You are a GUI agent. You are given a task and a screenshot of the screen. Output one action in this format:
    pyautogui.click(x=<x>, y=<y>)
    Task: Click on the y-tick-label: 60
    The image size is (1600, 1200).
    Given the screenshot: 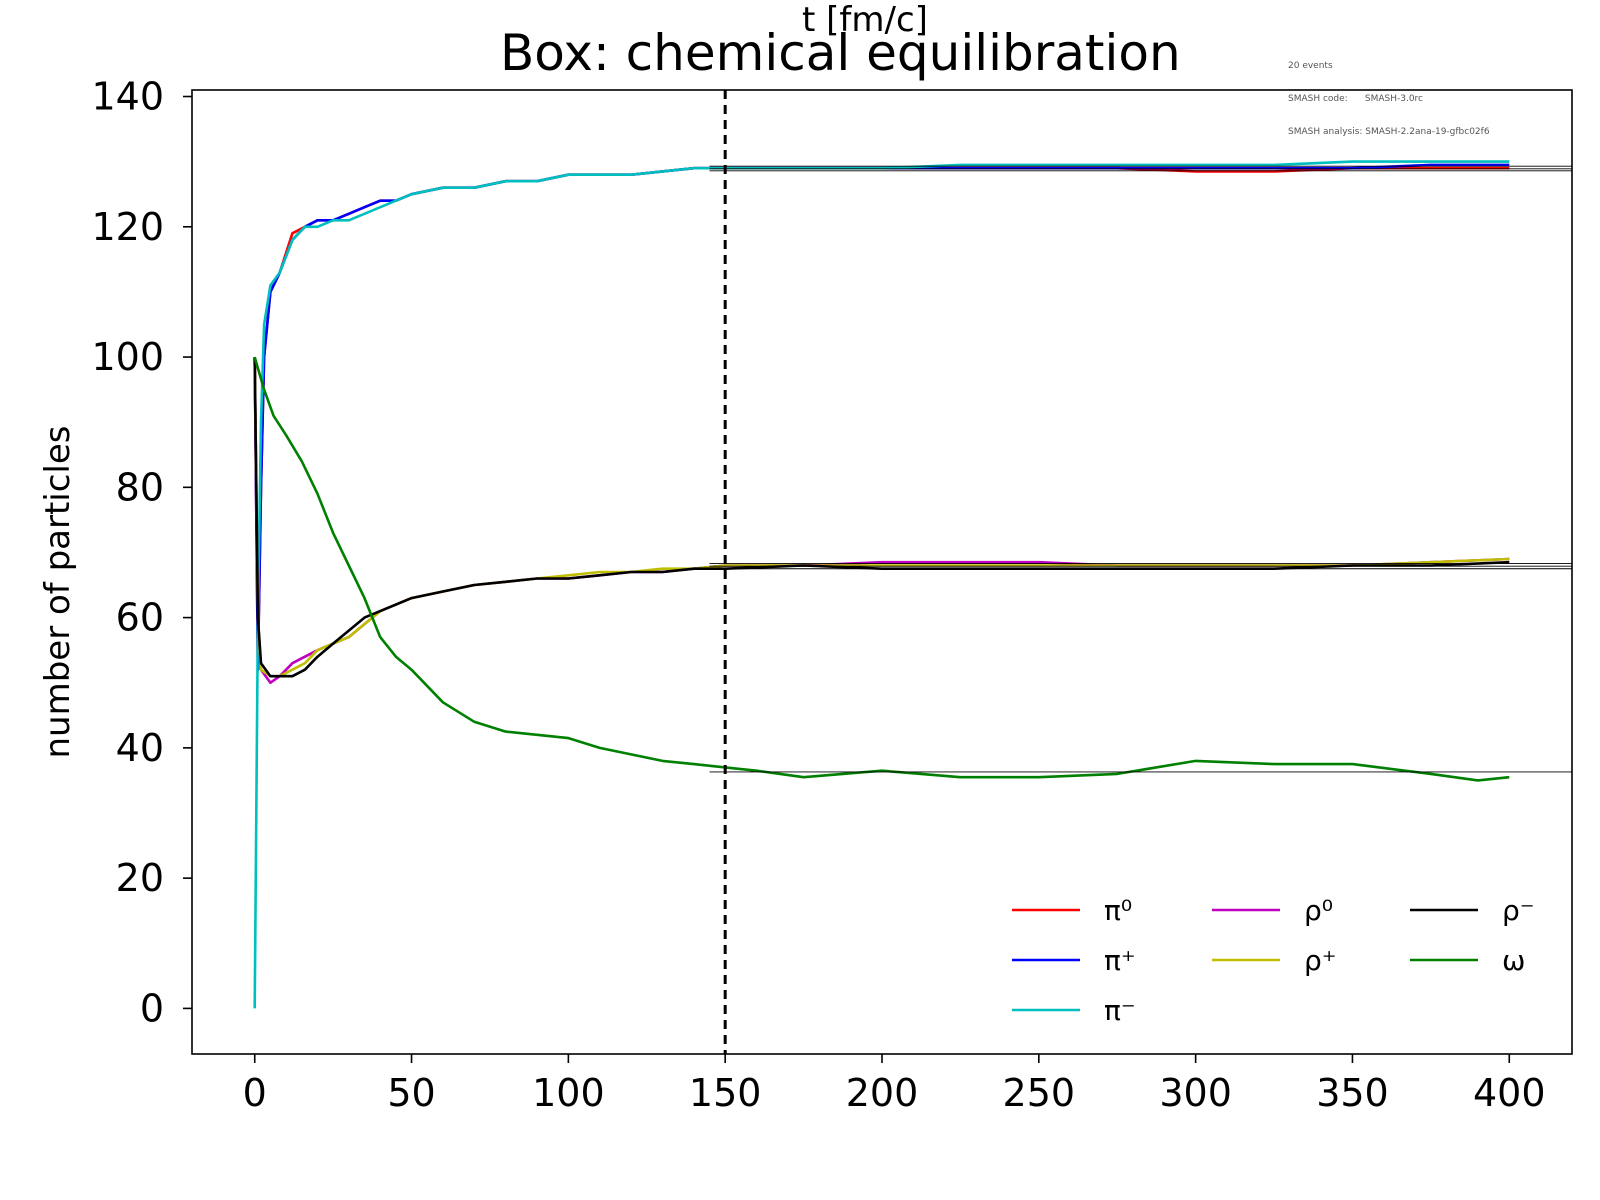 What is the action you would take?
    pyautogui.click(x=140, y=618)
    